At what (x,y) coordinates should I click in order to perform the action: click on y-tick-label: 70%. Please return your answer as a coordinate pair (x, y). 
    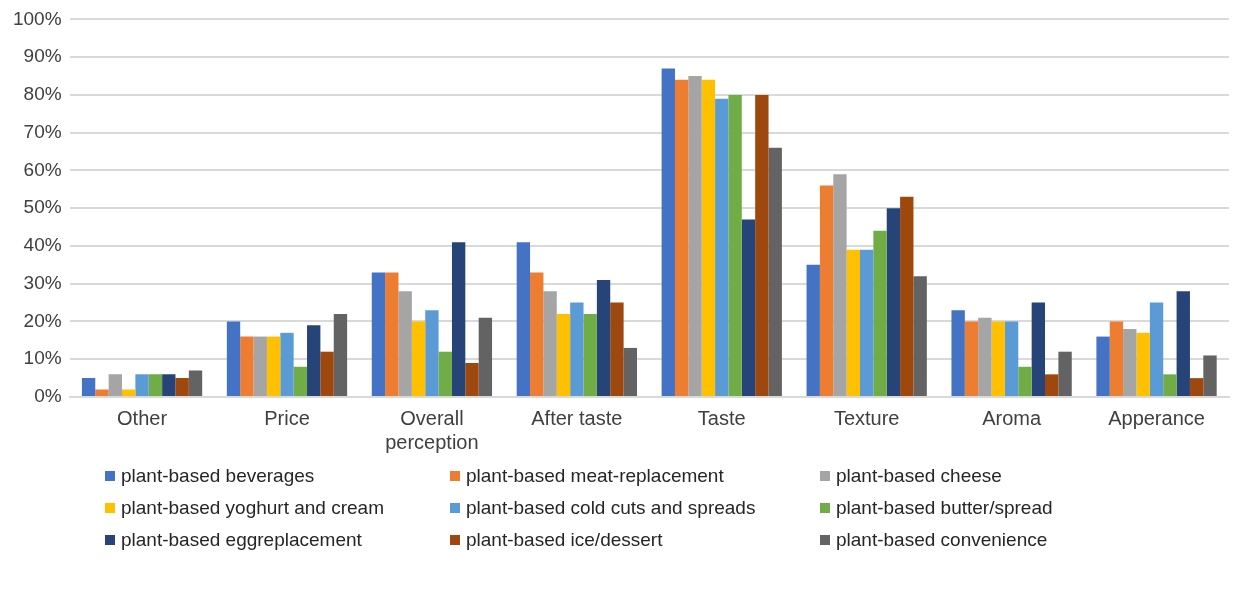
    Looking at the image, I should click on (42, 131).